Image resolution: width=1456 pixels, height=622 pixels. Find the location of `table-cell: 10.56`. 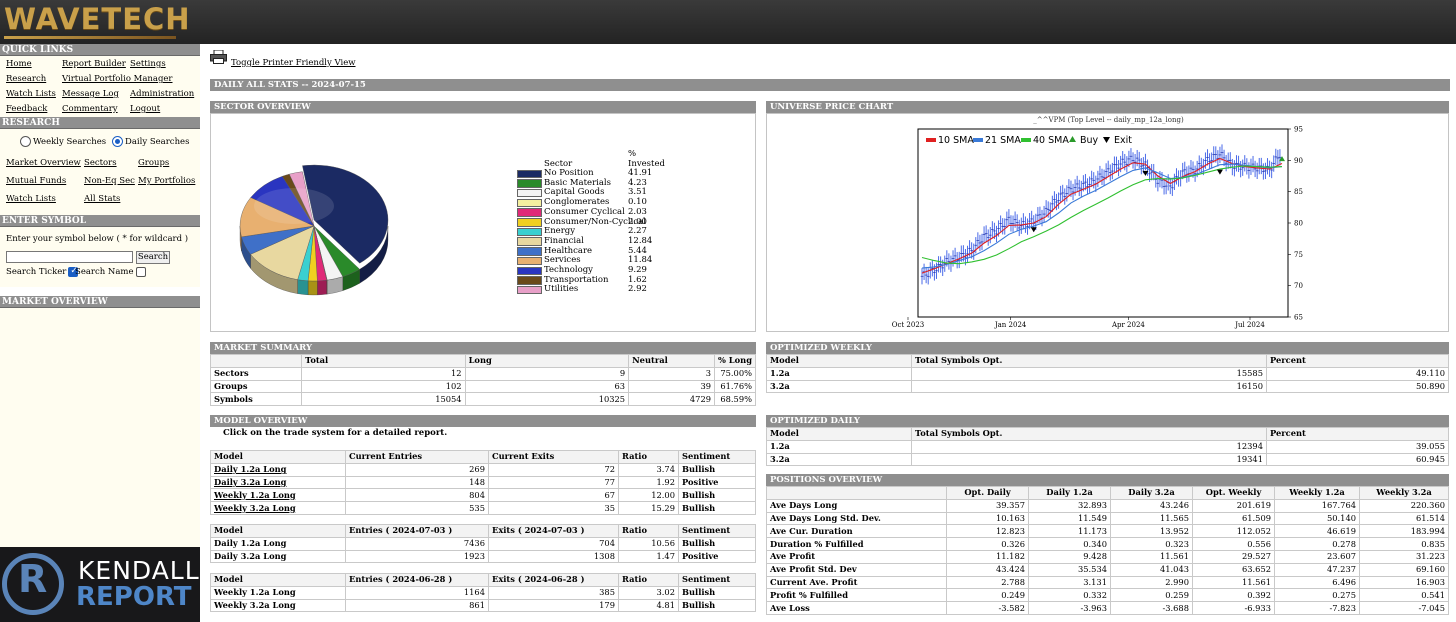

table-cell: 10.56 is located at coordinates (648, 543).